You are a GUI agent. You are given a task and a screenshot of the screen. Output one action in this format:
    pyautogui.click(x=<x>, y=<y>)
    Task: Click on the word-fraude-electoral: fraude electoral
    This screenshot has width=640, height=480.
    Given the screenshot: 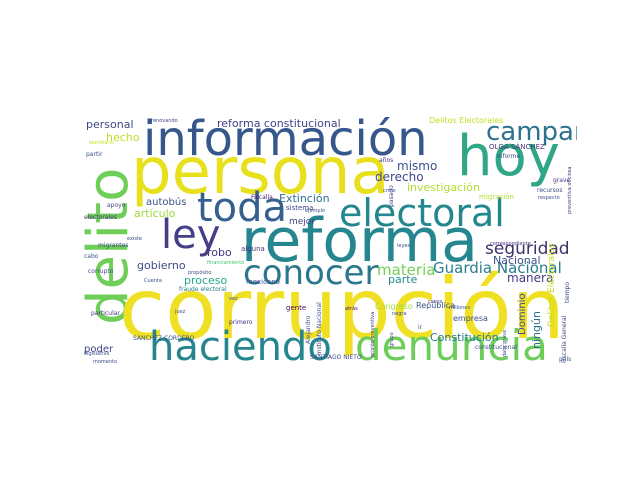 What is the action you would take?
    pyautogui.click(x=203, y=289)
    